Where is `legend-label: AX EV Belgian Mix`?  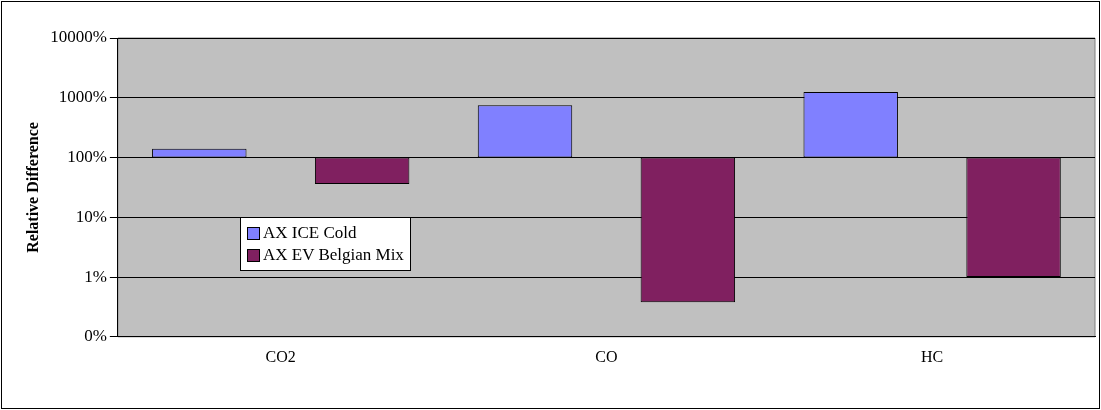 legend-label: AX EV Belgian Mix is located at coordinates (333, 255).